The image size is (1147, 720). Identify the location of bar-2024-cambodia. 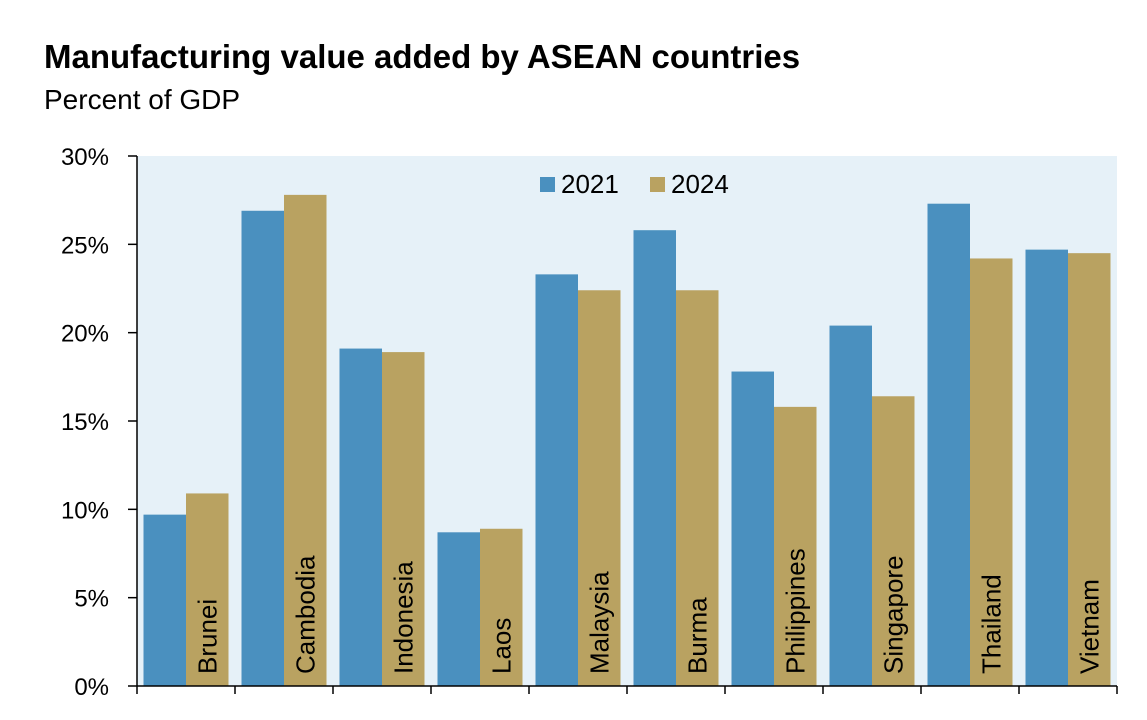
(305, 440).